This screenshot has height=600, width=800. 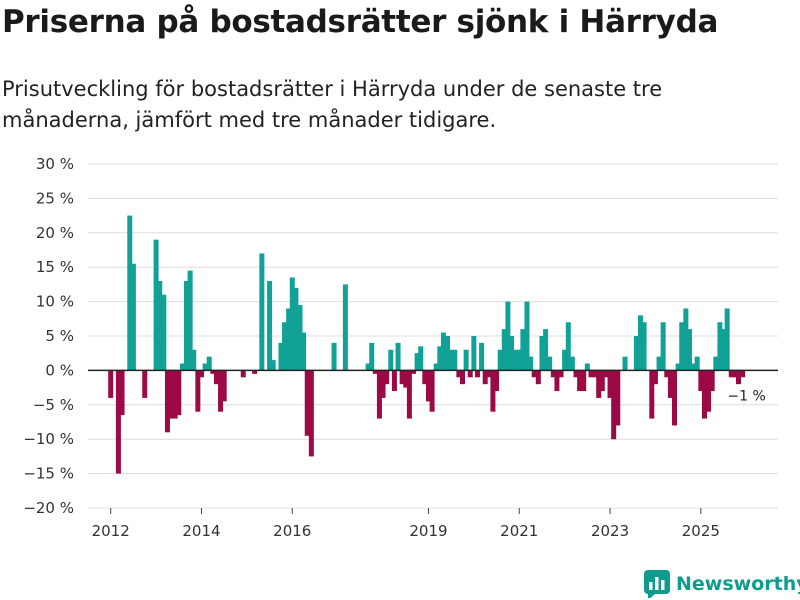 I want to click on newsworthy-brand: Newsworthy, so click(x=722, y=584).